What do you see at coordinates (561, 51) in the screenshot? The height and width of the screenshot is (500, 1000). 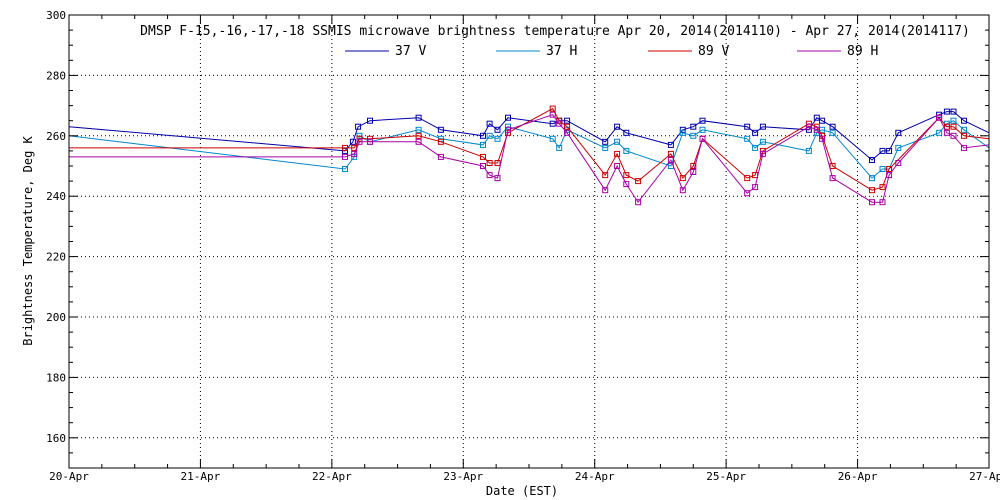 I see `legend-label: 37 H` at bounding box center [561, 51].